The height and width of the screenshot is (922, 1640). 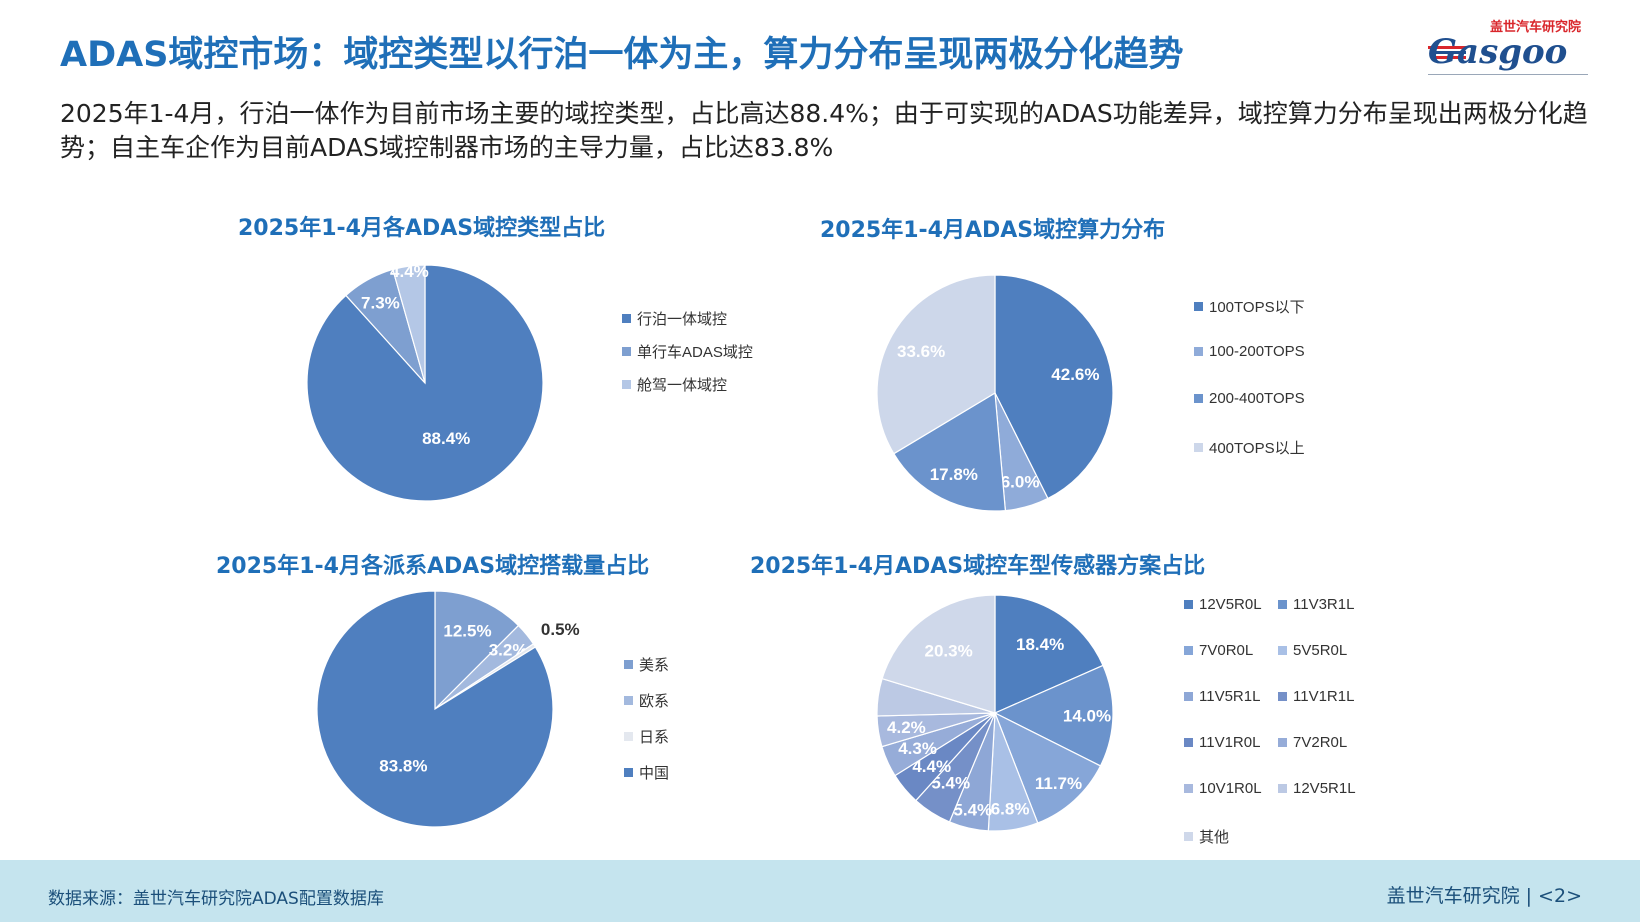 What do you see at coordinates (1498, 52) in the screenshot?
I see `logo-wordmark: Gasgoo` at bounding box center [1498, 52].